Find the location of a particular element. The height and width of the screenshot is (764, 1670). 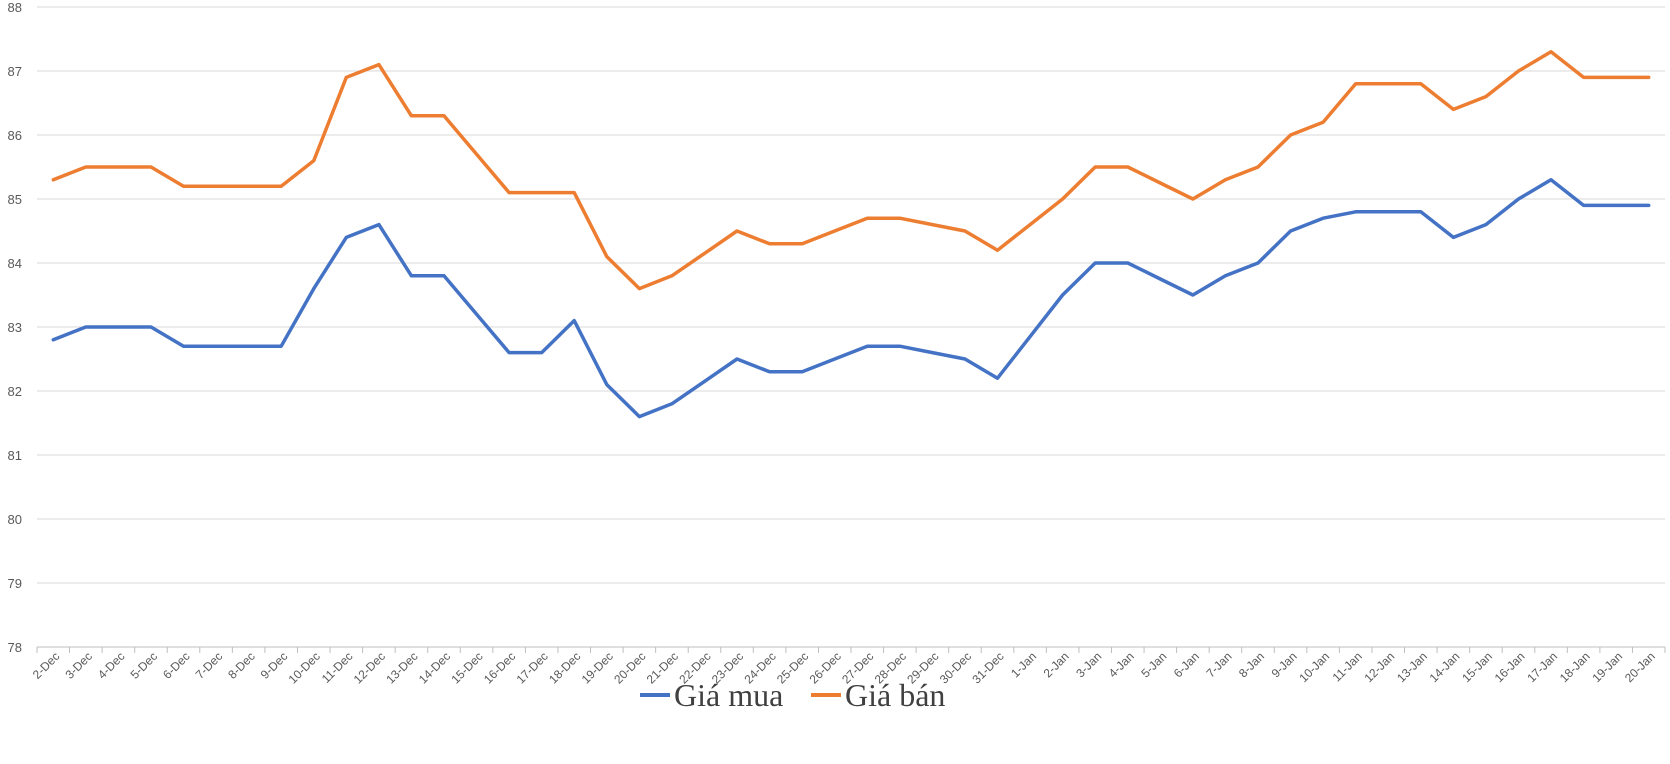

x-tick-label: 7-Dec is located at coordinates (209, 665).